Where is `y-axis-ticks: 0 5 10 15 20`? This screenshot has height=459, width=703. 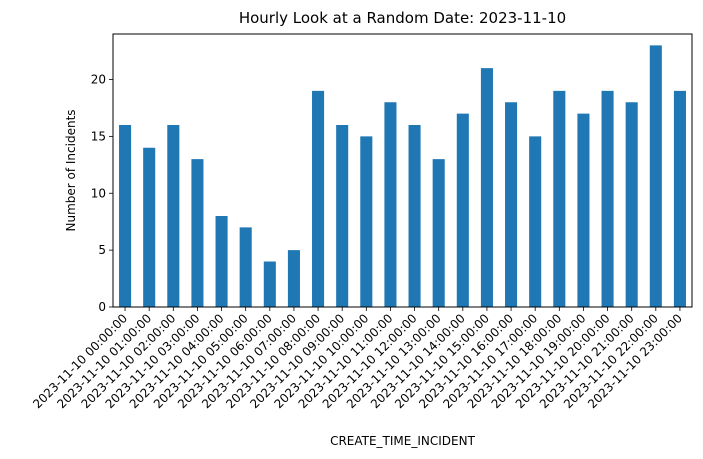 y-axis-ticks: 0 5 10 15 20 is located at coordinates (102, 193).